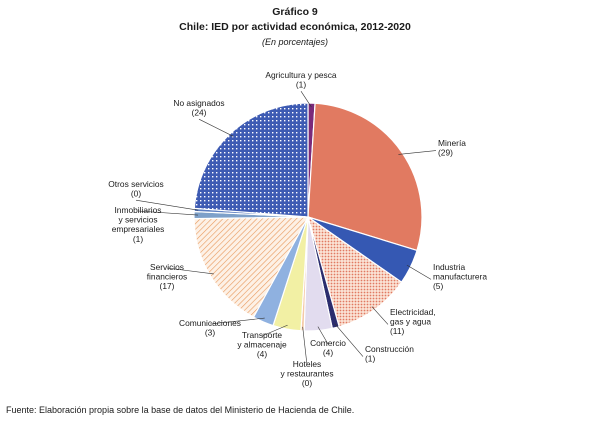  What do you see at coordinates (295, 12) in the screenshot?
I see `chart-label-prefix: Gráfico 9` at bounding box center [295, 12].